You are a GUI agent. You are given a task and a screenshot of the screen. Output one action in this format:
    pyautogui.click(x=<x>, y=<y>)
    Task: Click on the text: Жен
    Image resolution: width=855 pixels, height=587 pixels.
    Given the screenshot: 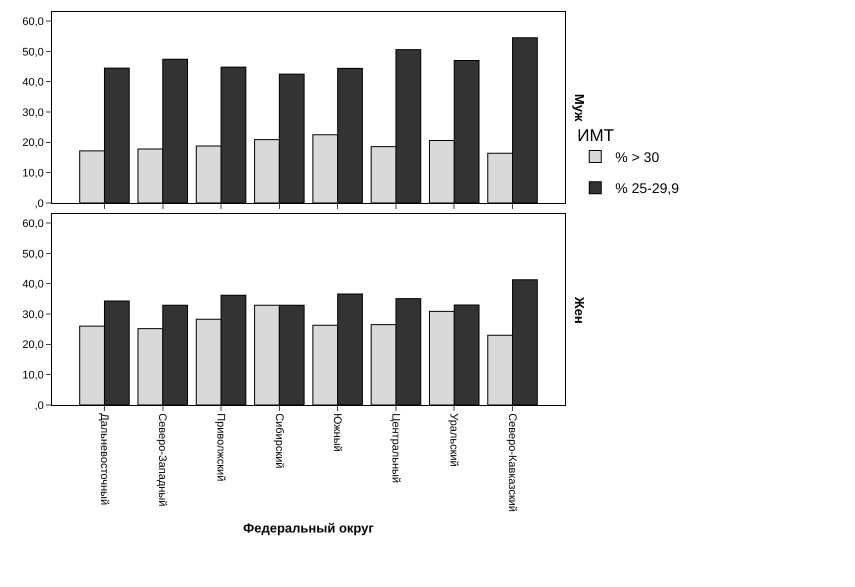 What is the action you would take?
    pyautogui.click(x=580, y=310)
    